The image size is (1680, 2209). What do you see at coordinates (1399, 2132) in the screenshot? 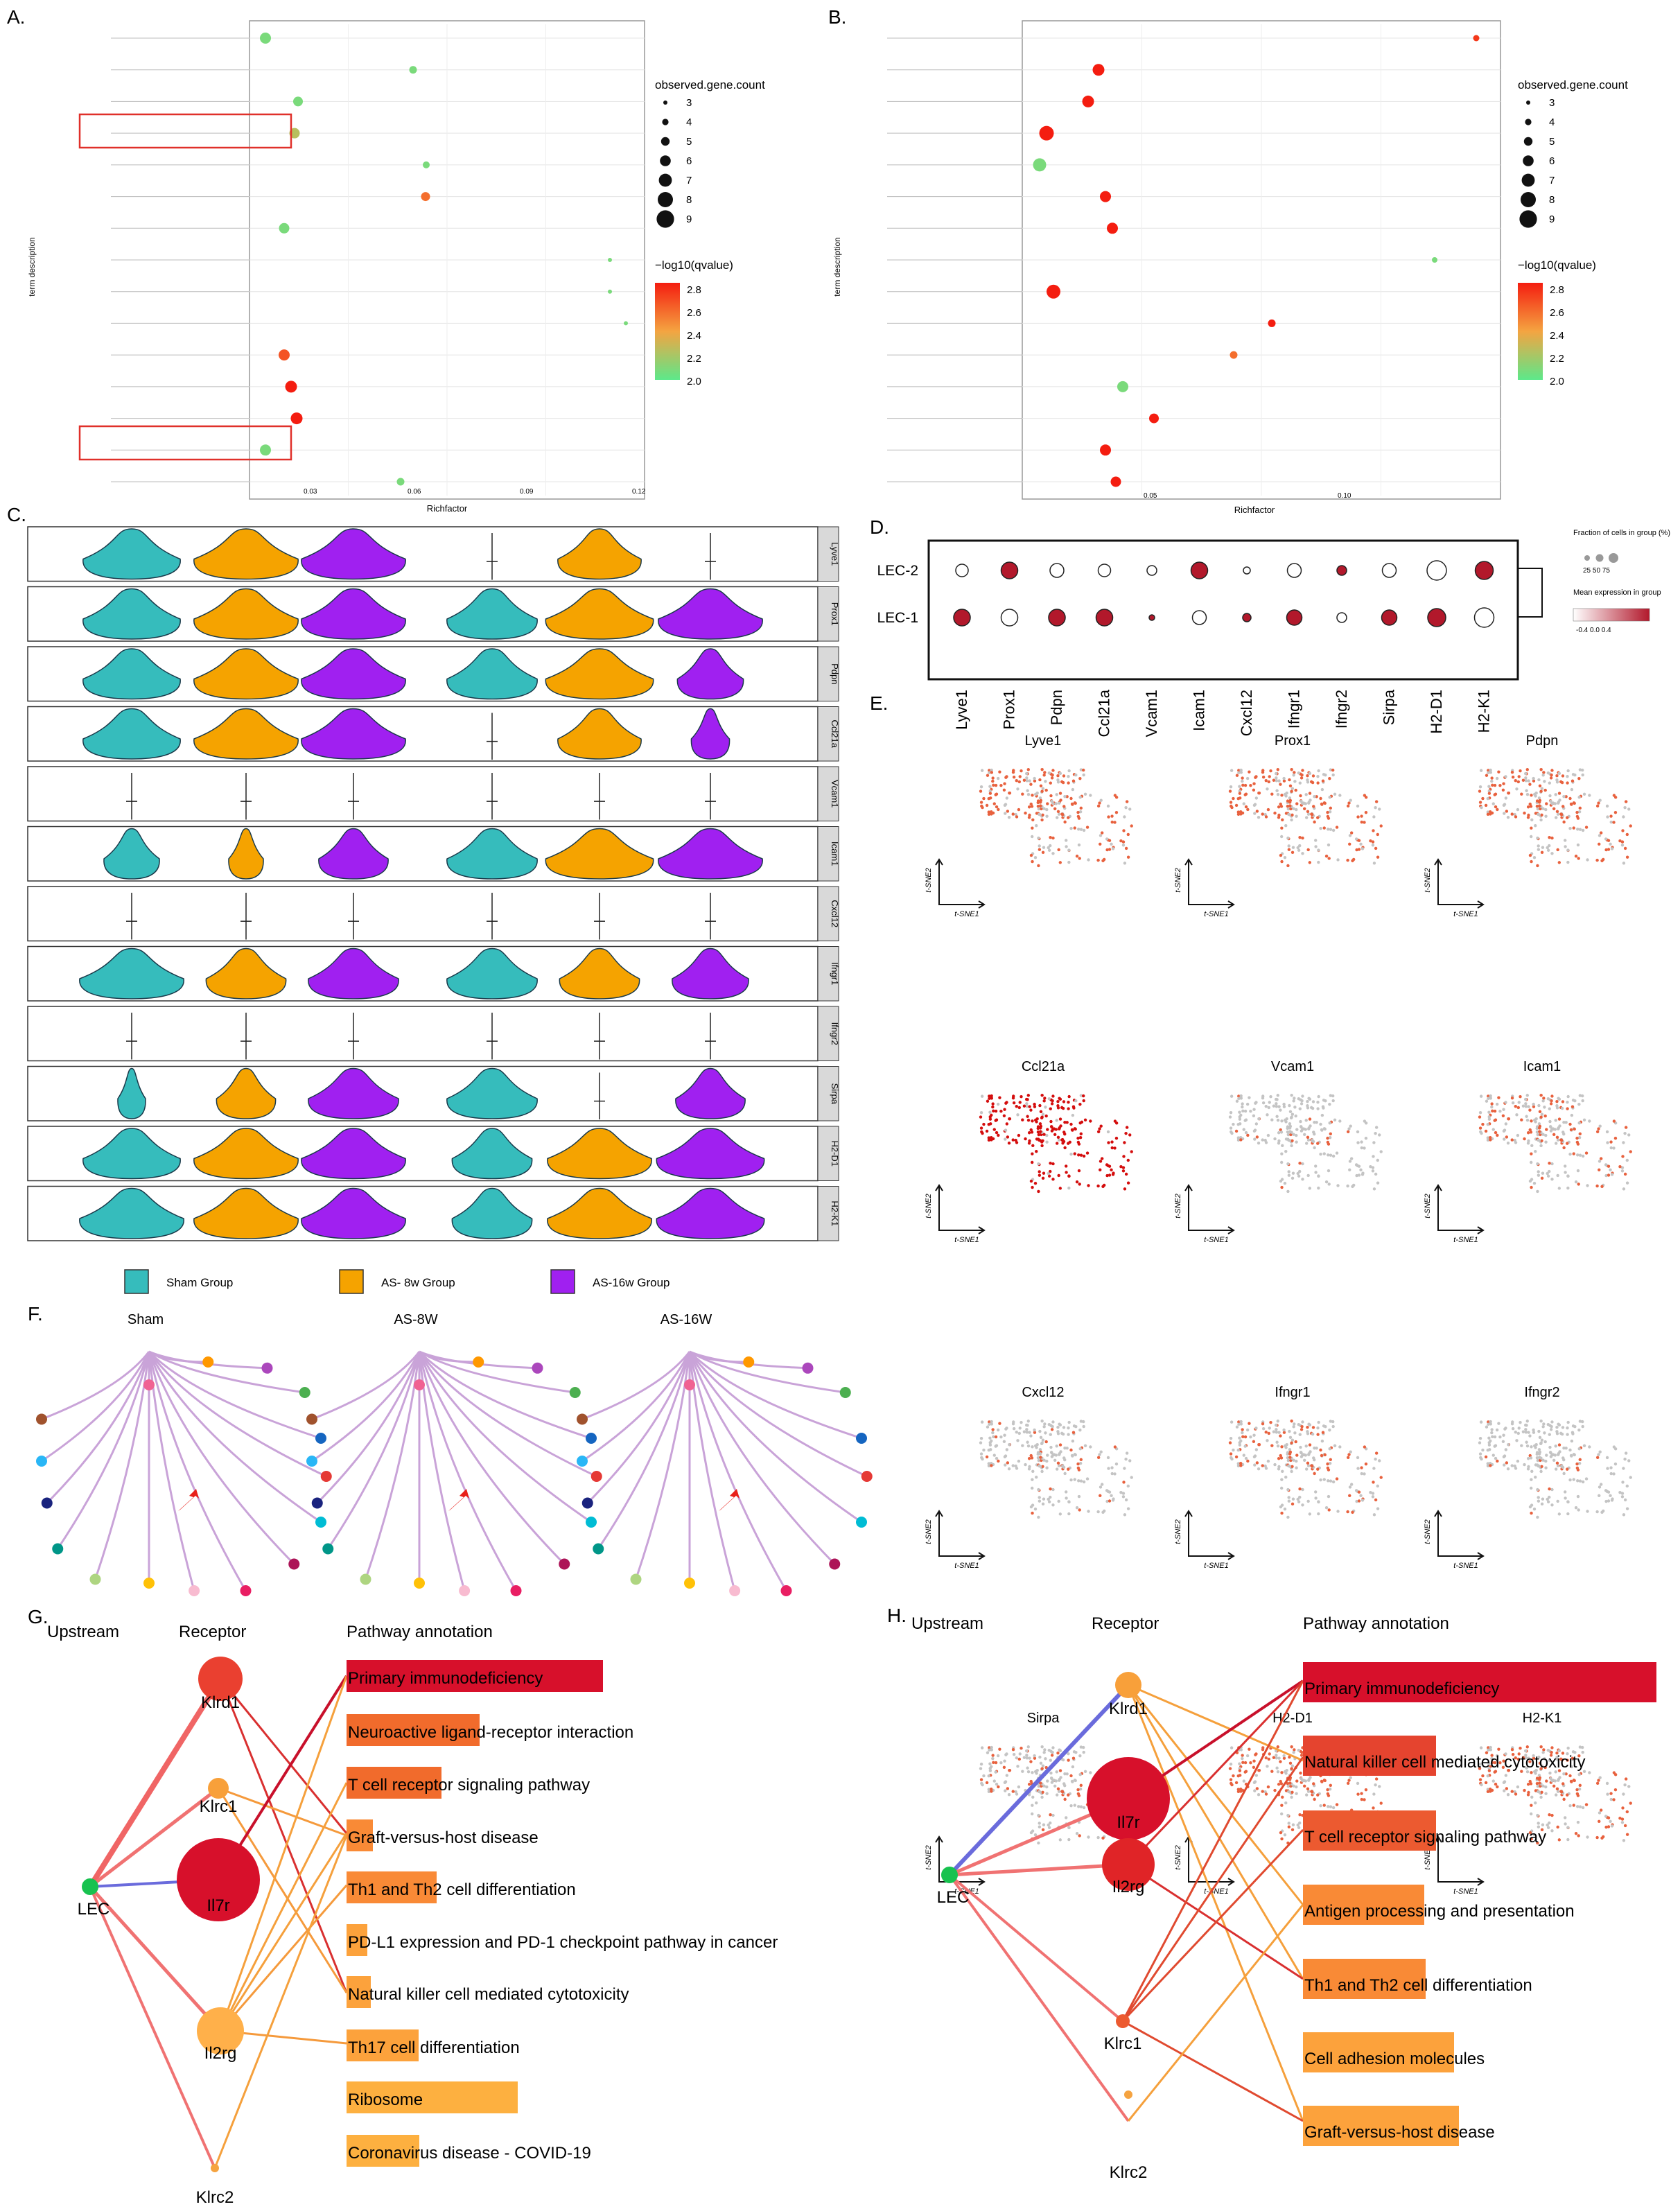
I see `pathway-label: Graft-versus-host disease` at bounding box center [1399, 2132].